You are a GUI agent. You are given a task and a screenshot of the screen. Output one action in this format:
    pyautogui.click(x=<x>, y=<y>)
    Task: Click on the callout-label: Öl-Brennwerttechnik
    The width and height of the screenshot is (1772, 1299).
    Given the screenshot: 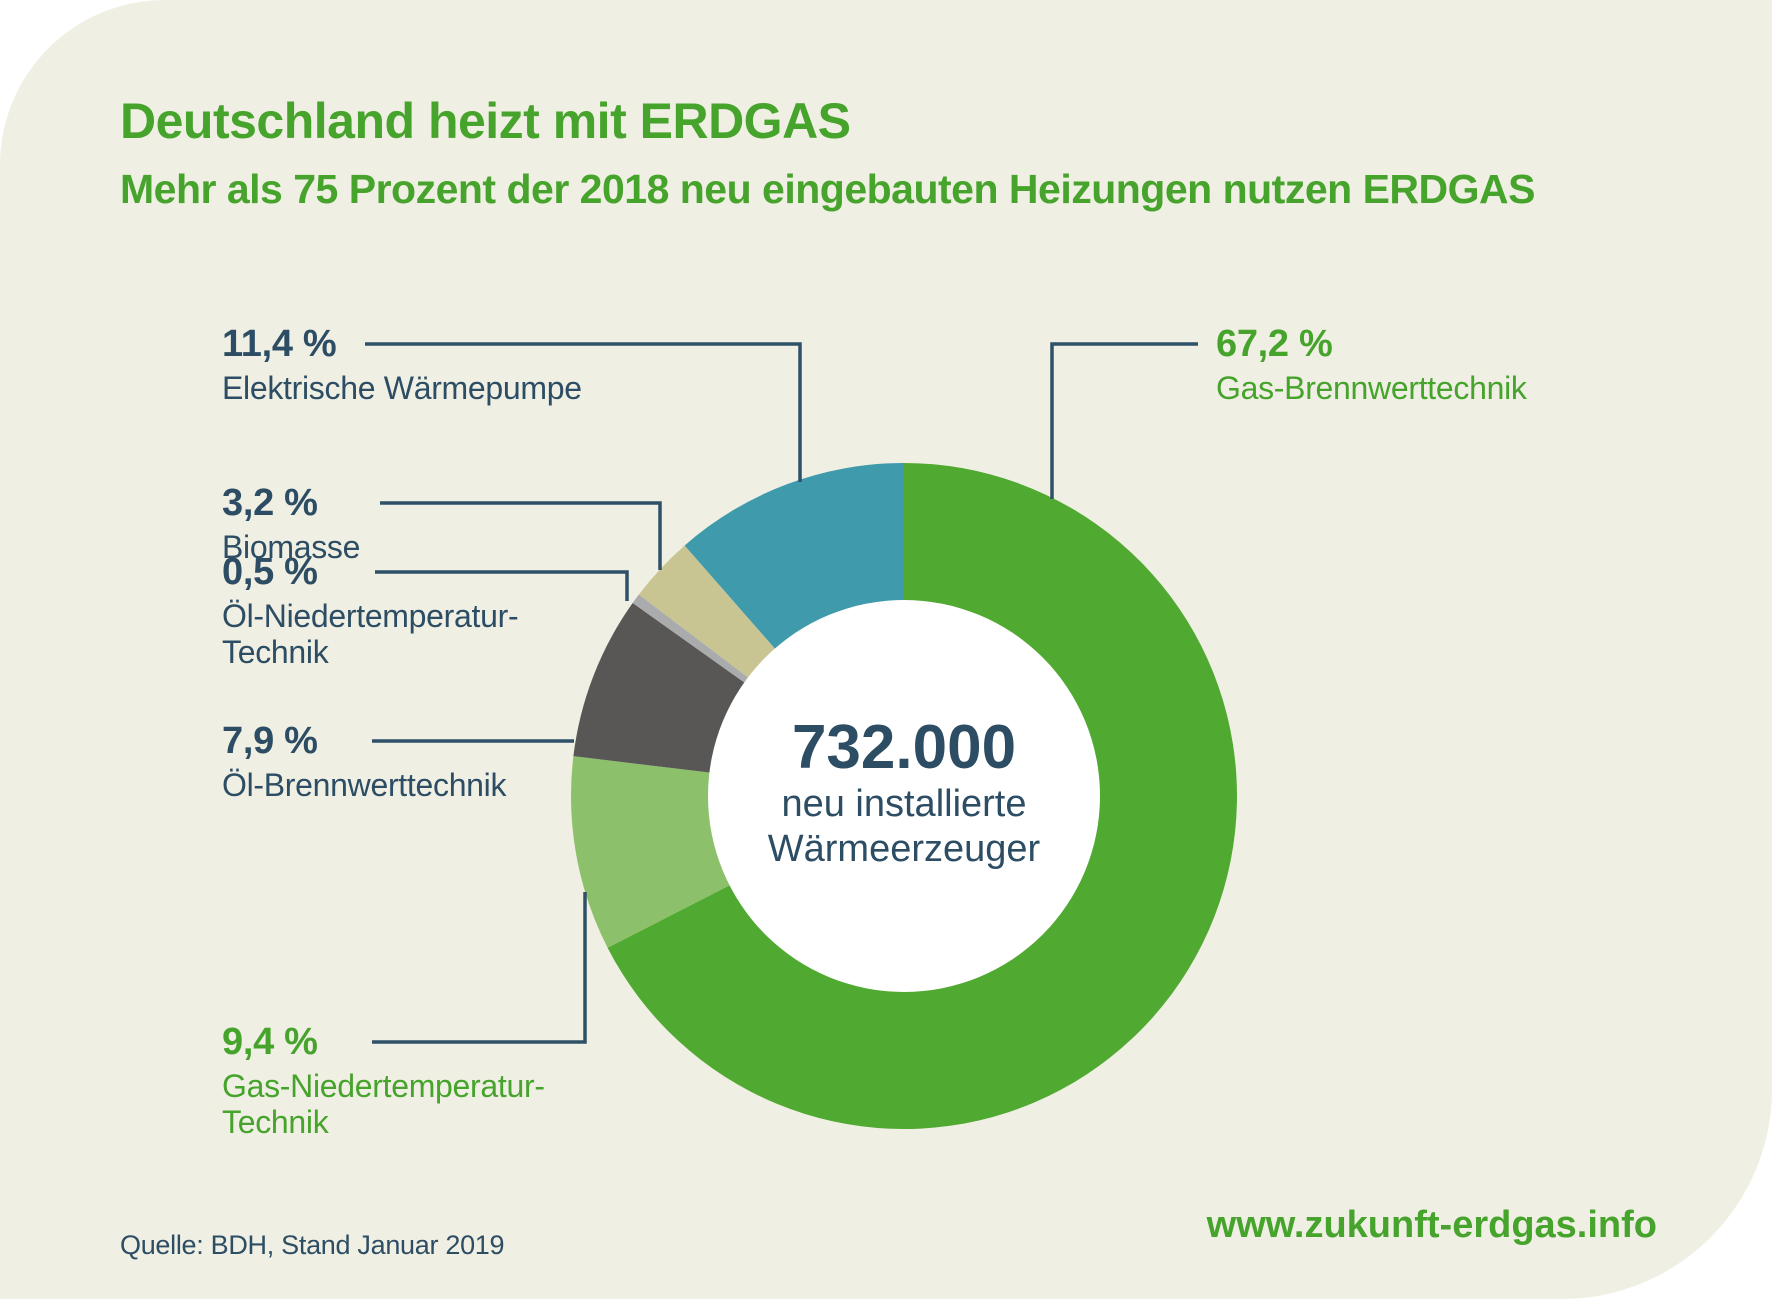 What is the action you would take?
    pyautogui.click(x=364, y=785)
    